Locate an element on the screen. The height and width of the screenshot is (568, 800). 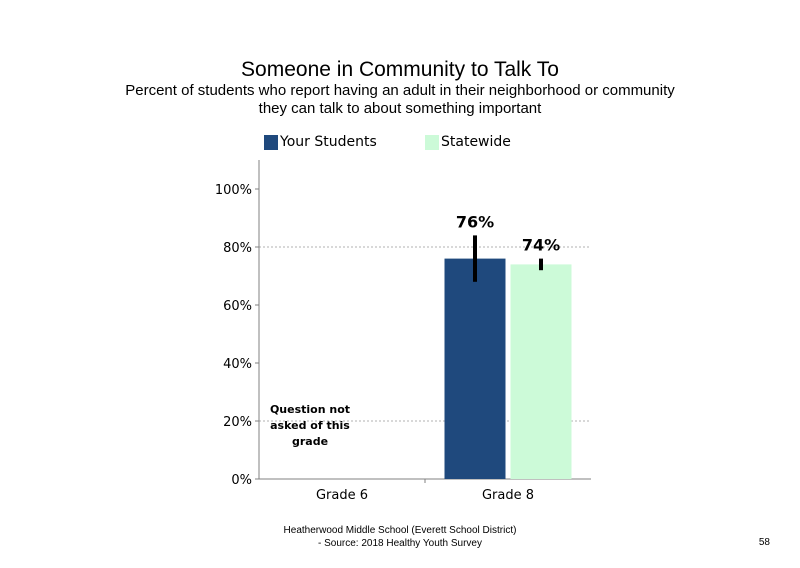
legend-swatch-statewide is located at coordinates (432, 142).